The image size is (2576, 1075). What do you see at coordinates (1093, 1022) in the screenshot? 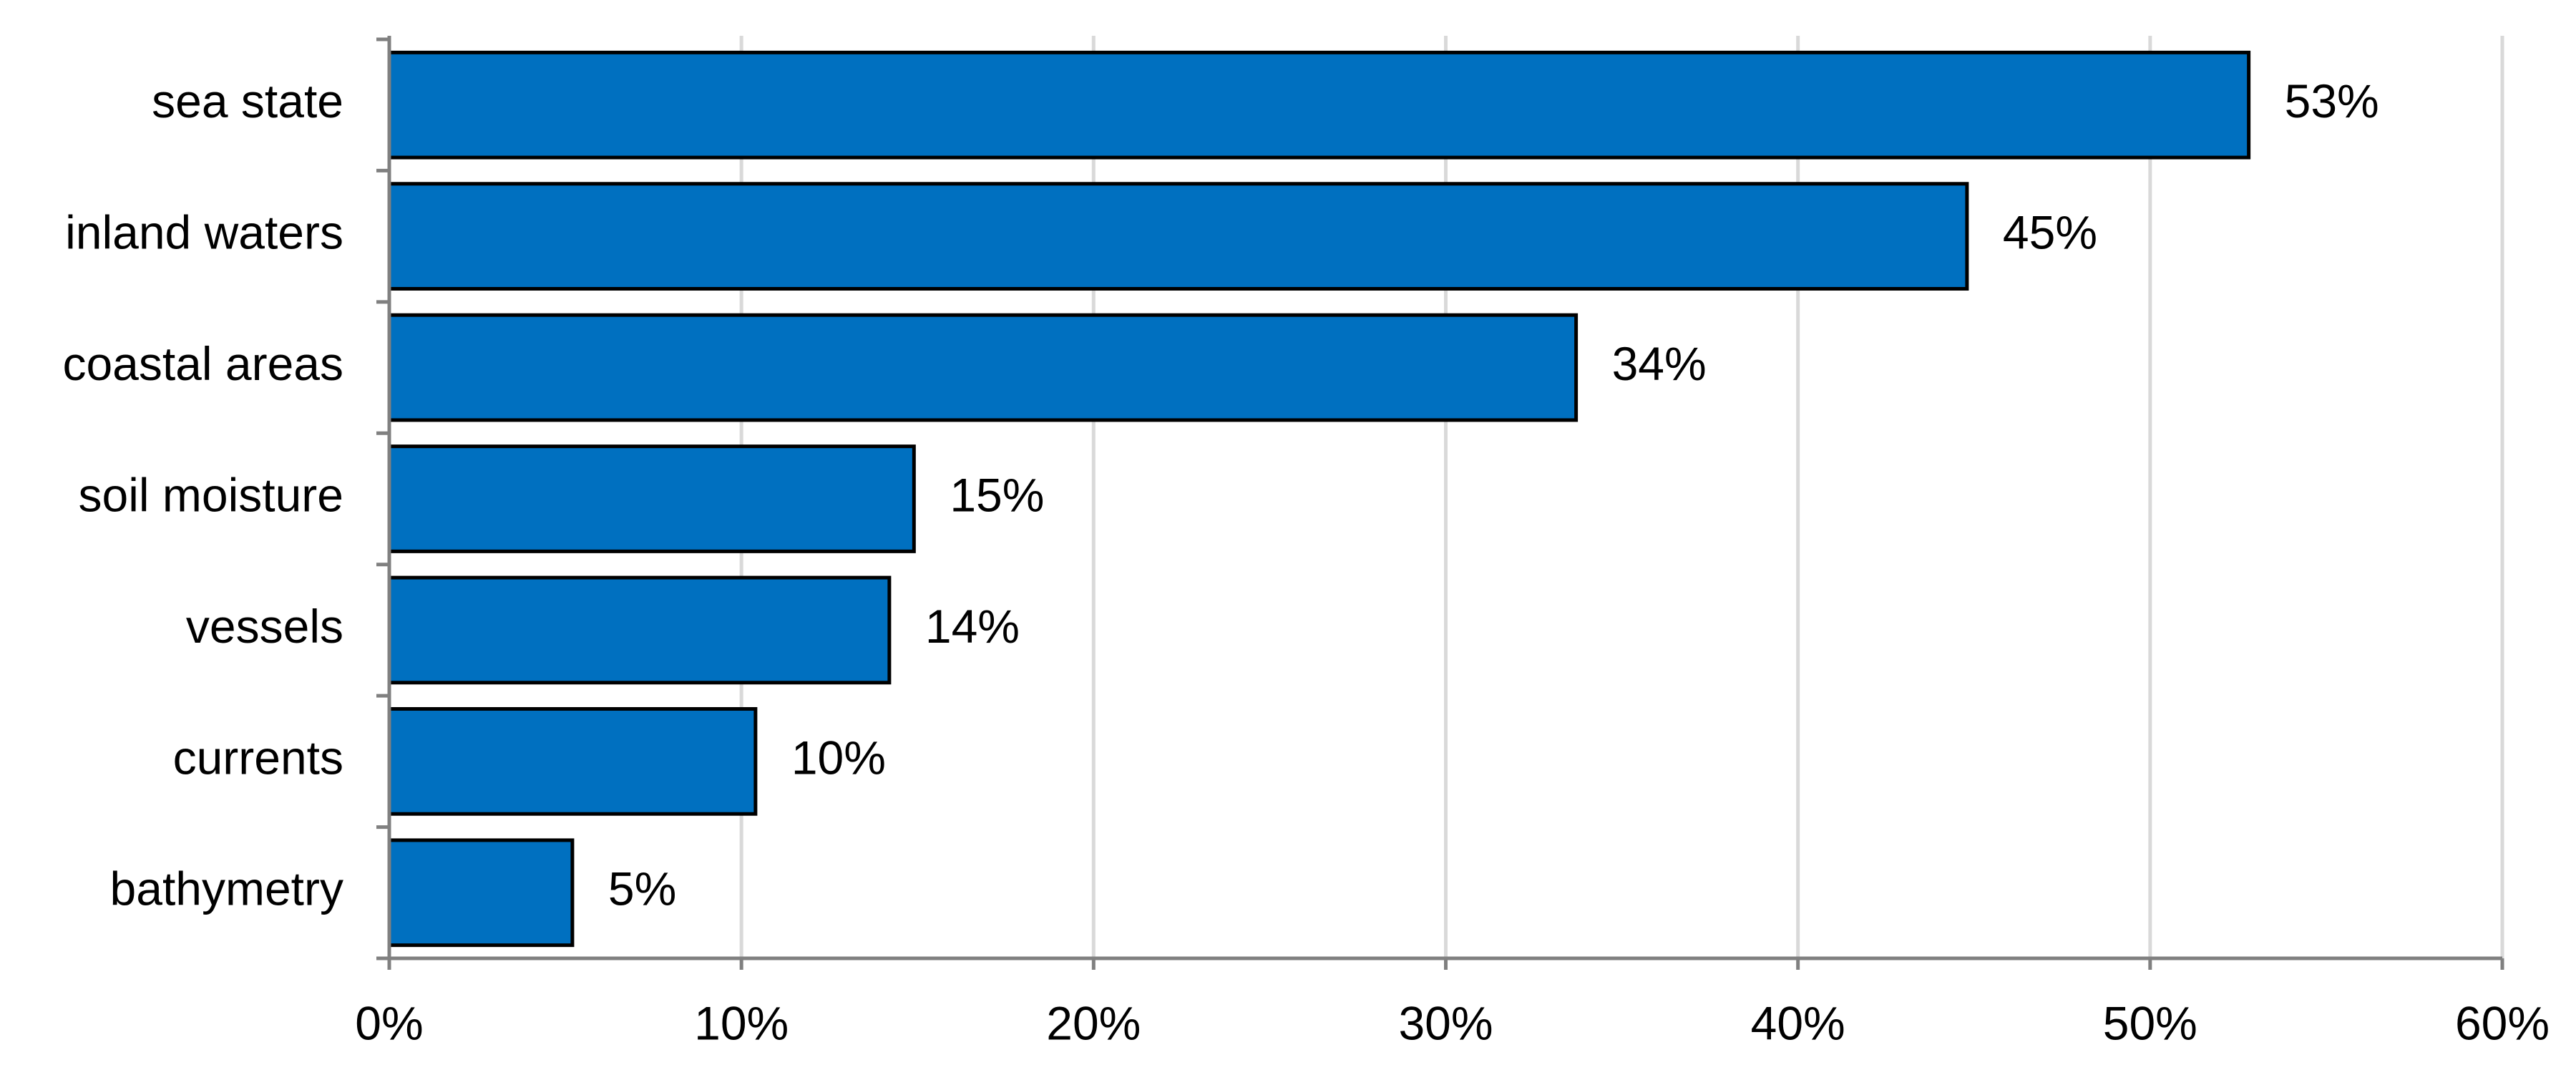
I see `x-tick-label: 20%` at bounding box center [1093, 1022].